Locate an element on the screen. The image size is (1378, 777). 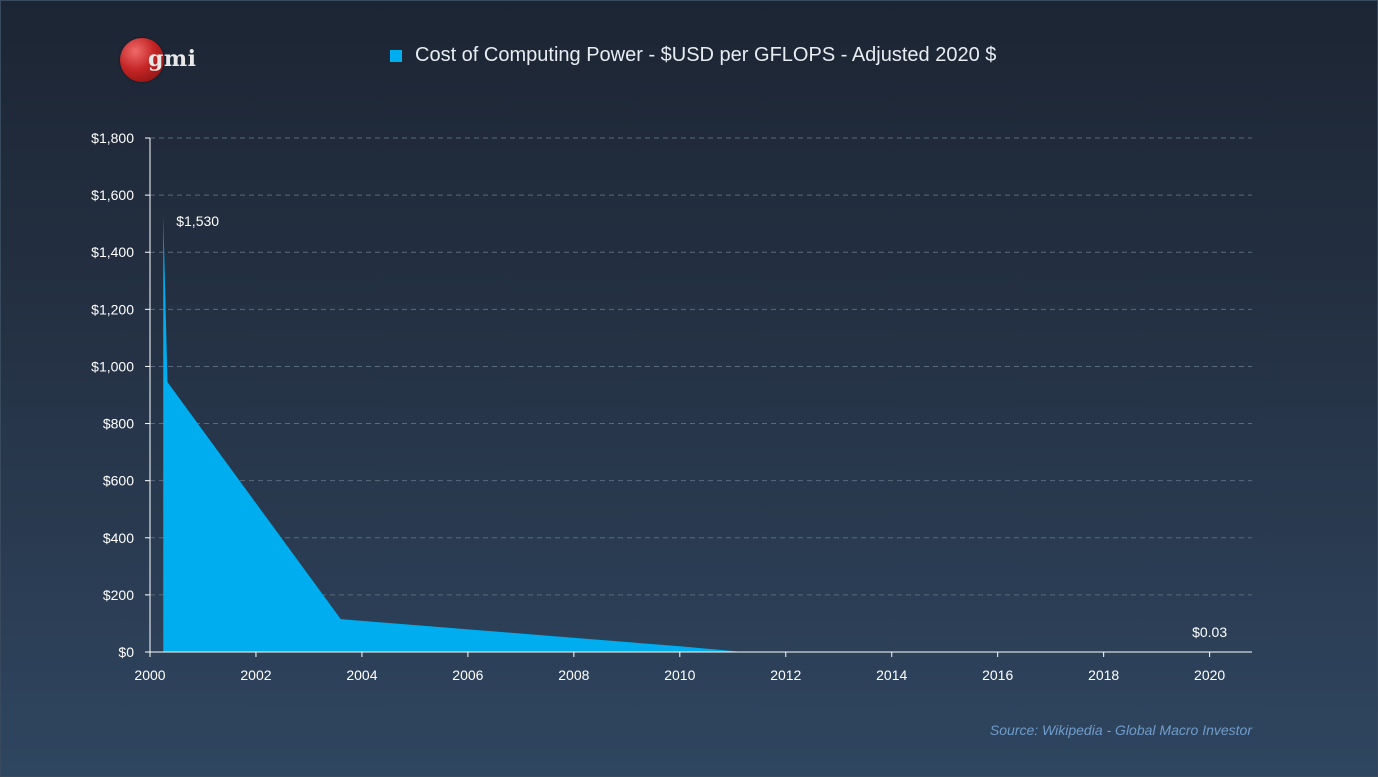
y-tick-label-1600: $1,600 is located at coordinates (112, 195).